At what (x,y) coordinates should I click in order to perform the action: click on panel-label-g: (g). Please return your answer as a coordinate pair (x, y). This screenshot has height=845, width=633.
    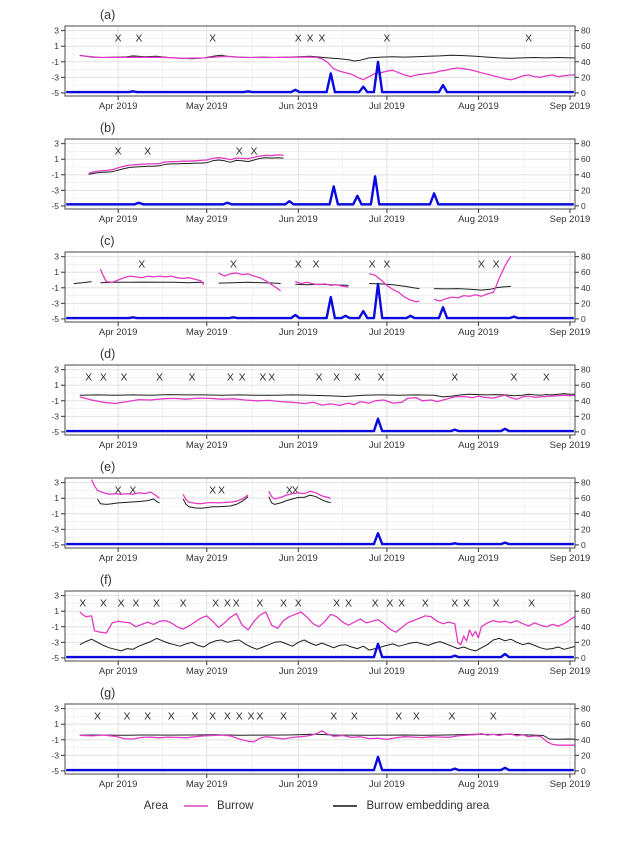
    Looking at the image, I should click on (107, 693).